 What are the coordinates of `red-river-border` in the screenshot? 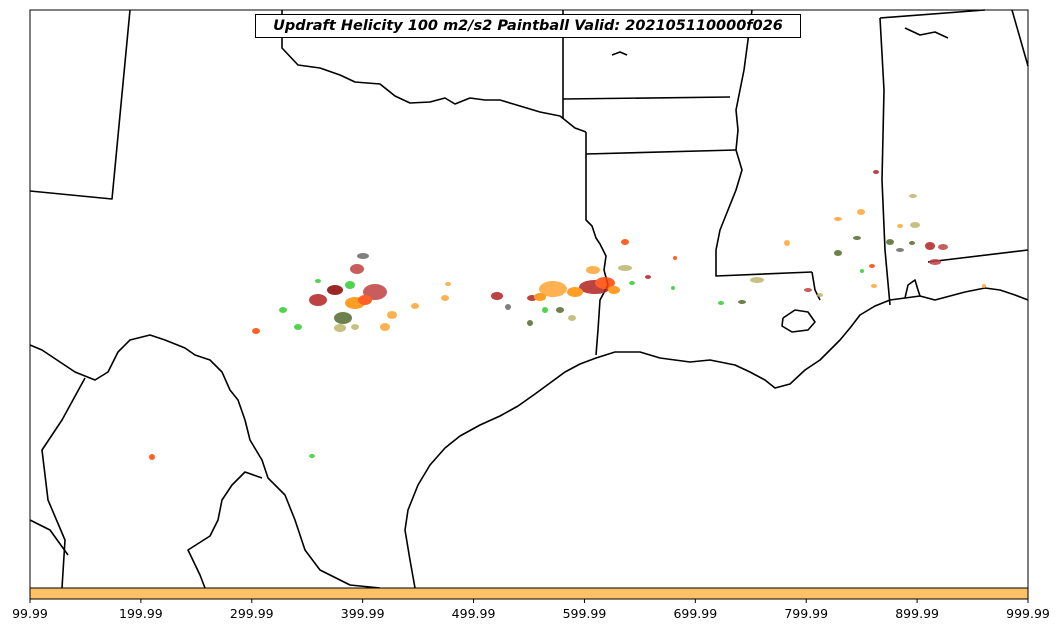 It's located at (434, 71).